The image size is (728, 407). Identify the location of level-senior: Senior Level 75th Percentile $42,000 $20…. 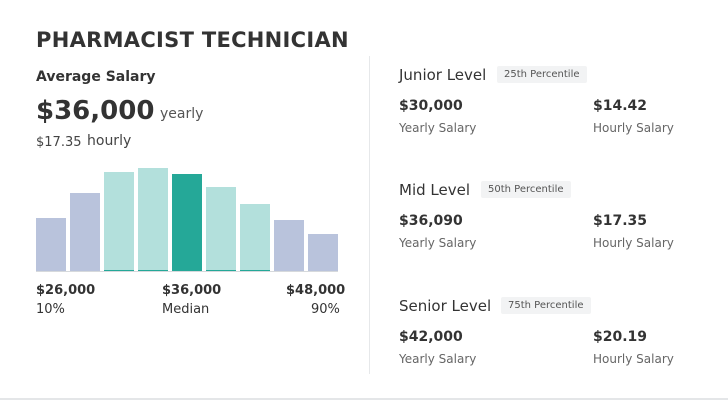
(549, 352).